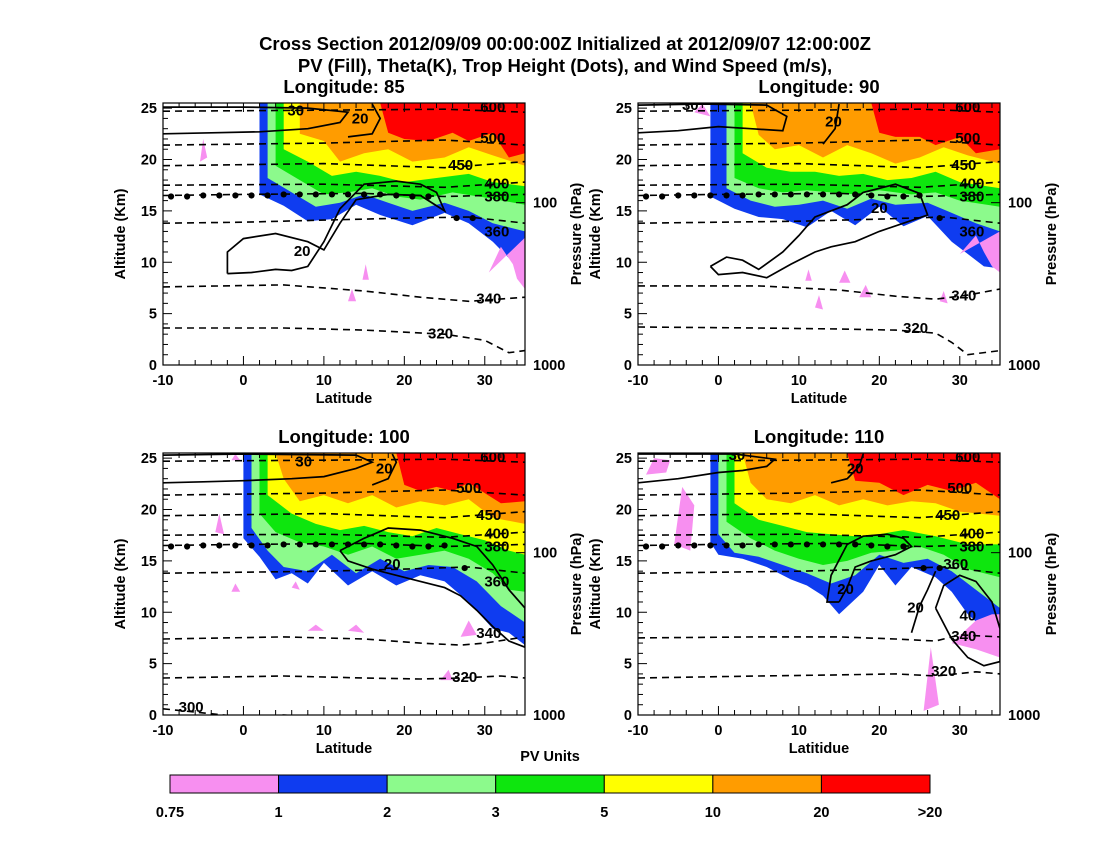  Describe the element at coordinates (967, 457) in the screenshot. I see `theta-label: 600` at that location.